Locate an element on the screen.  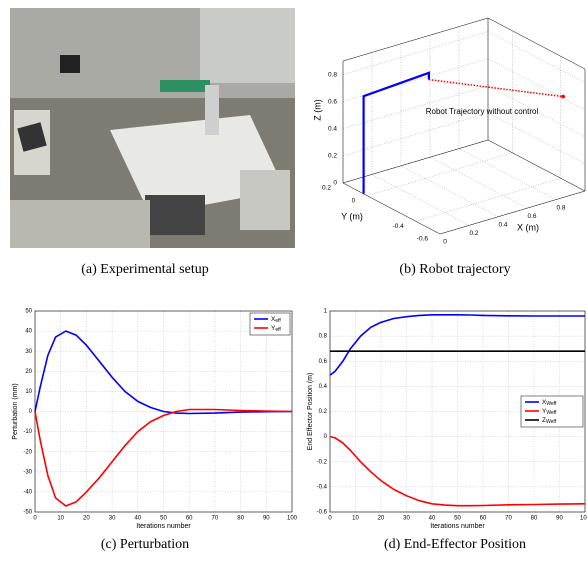
caption: (b) Robot trajectory is located at coordinates (454, 269).